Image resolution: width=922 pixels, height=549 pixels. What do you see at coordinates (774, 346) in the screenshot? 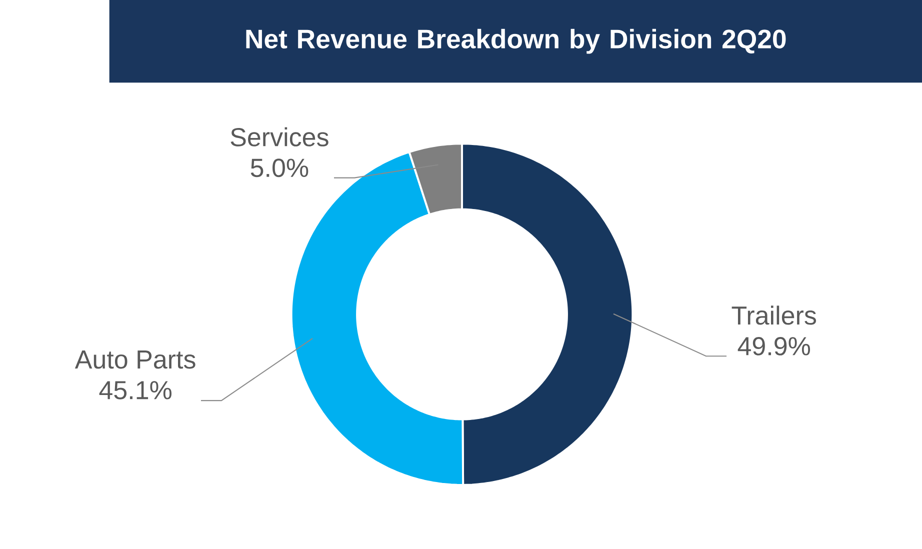
I see `data-label: 49.9%` at bounding box center [774, 346].